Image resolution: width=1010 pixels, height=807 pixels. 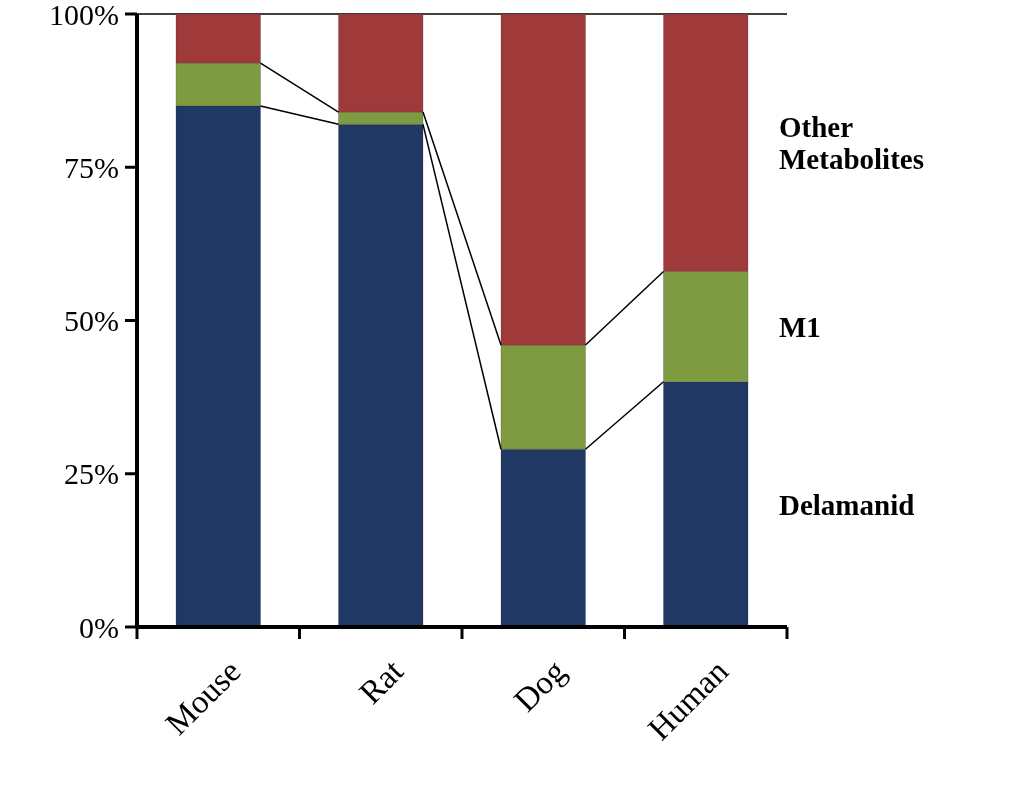 What do you see at coordinates (84, 15) in the screenshot?
I see `y-tick-label: 100%` at bounding box center [84, 15].